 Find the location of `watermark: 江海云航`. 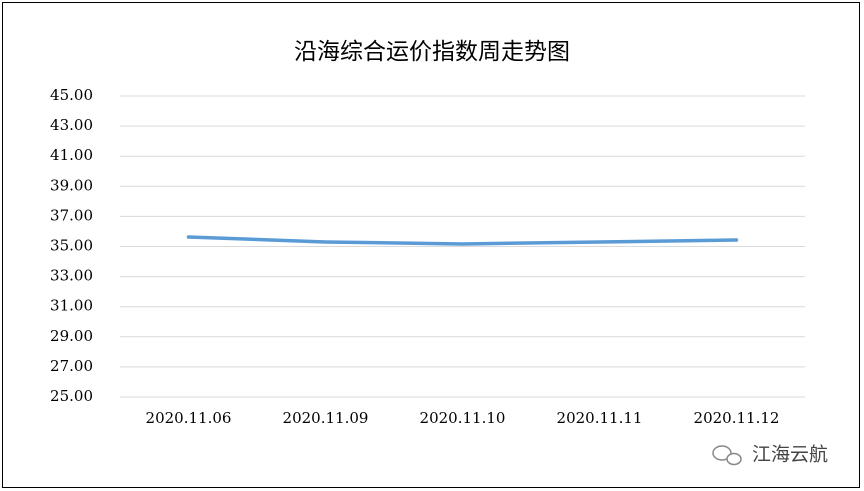

watermark: 江海云航 is located at coordinates (790, 455).